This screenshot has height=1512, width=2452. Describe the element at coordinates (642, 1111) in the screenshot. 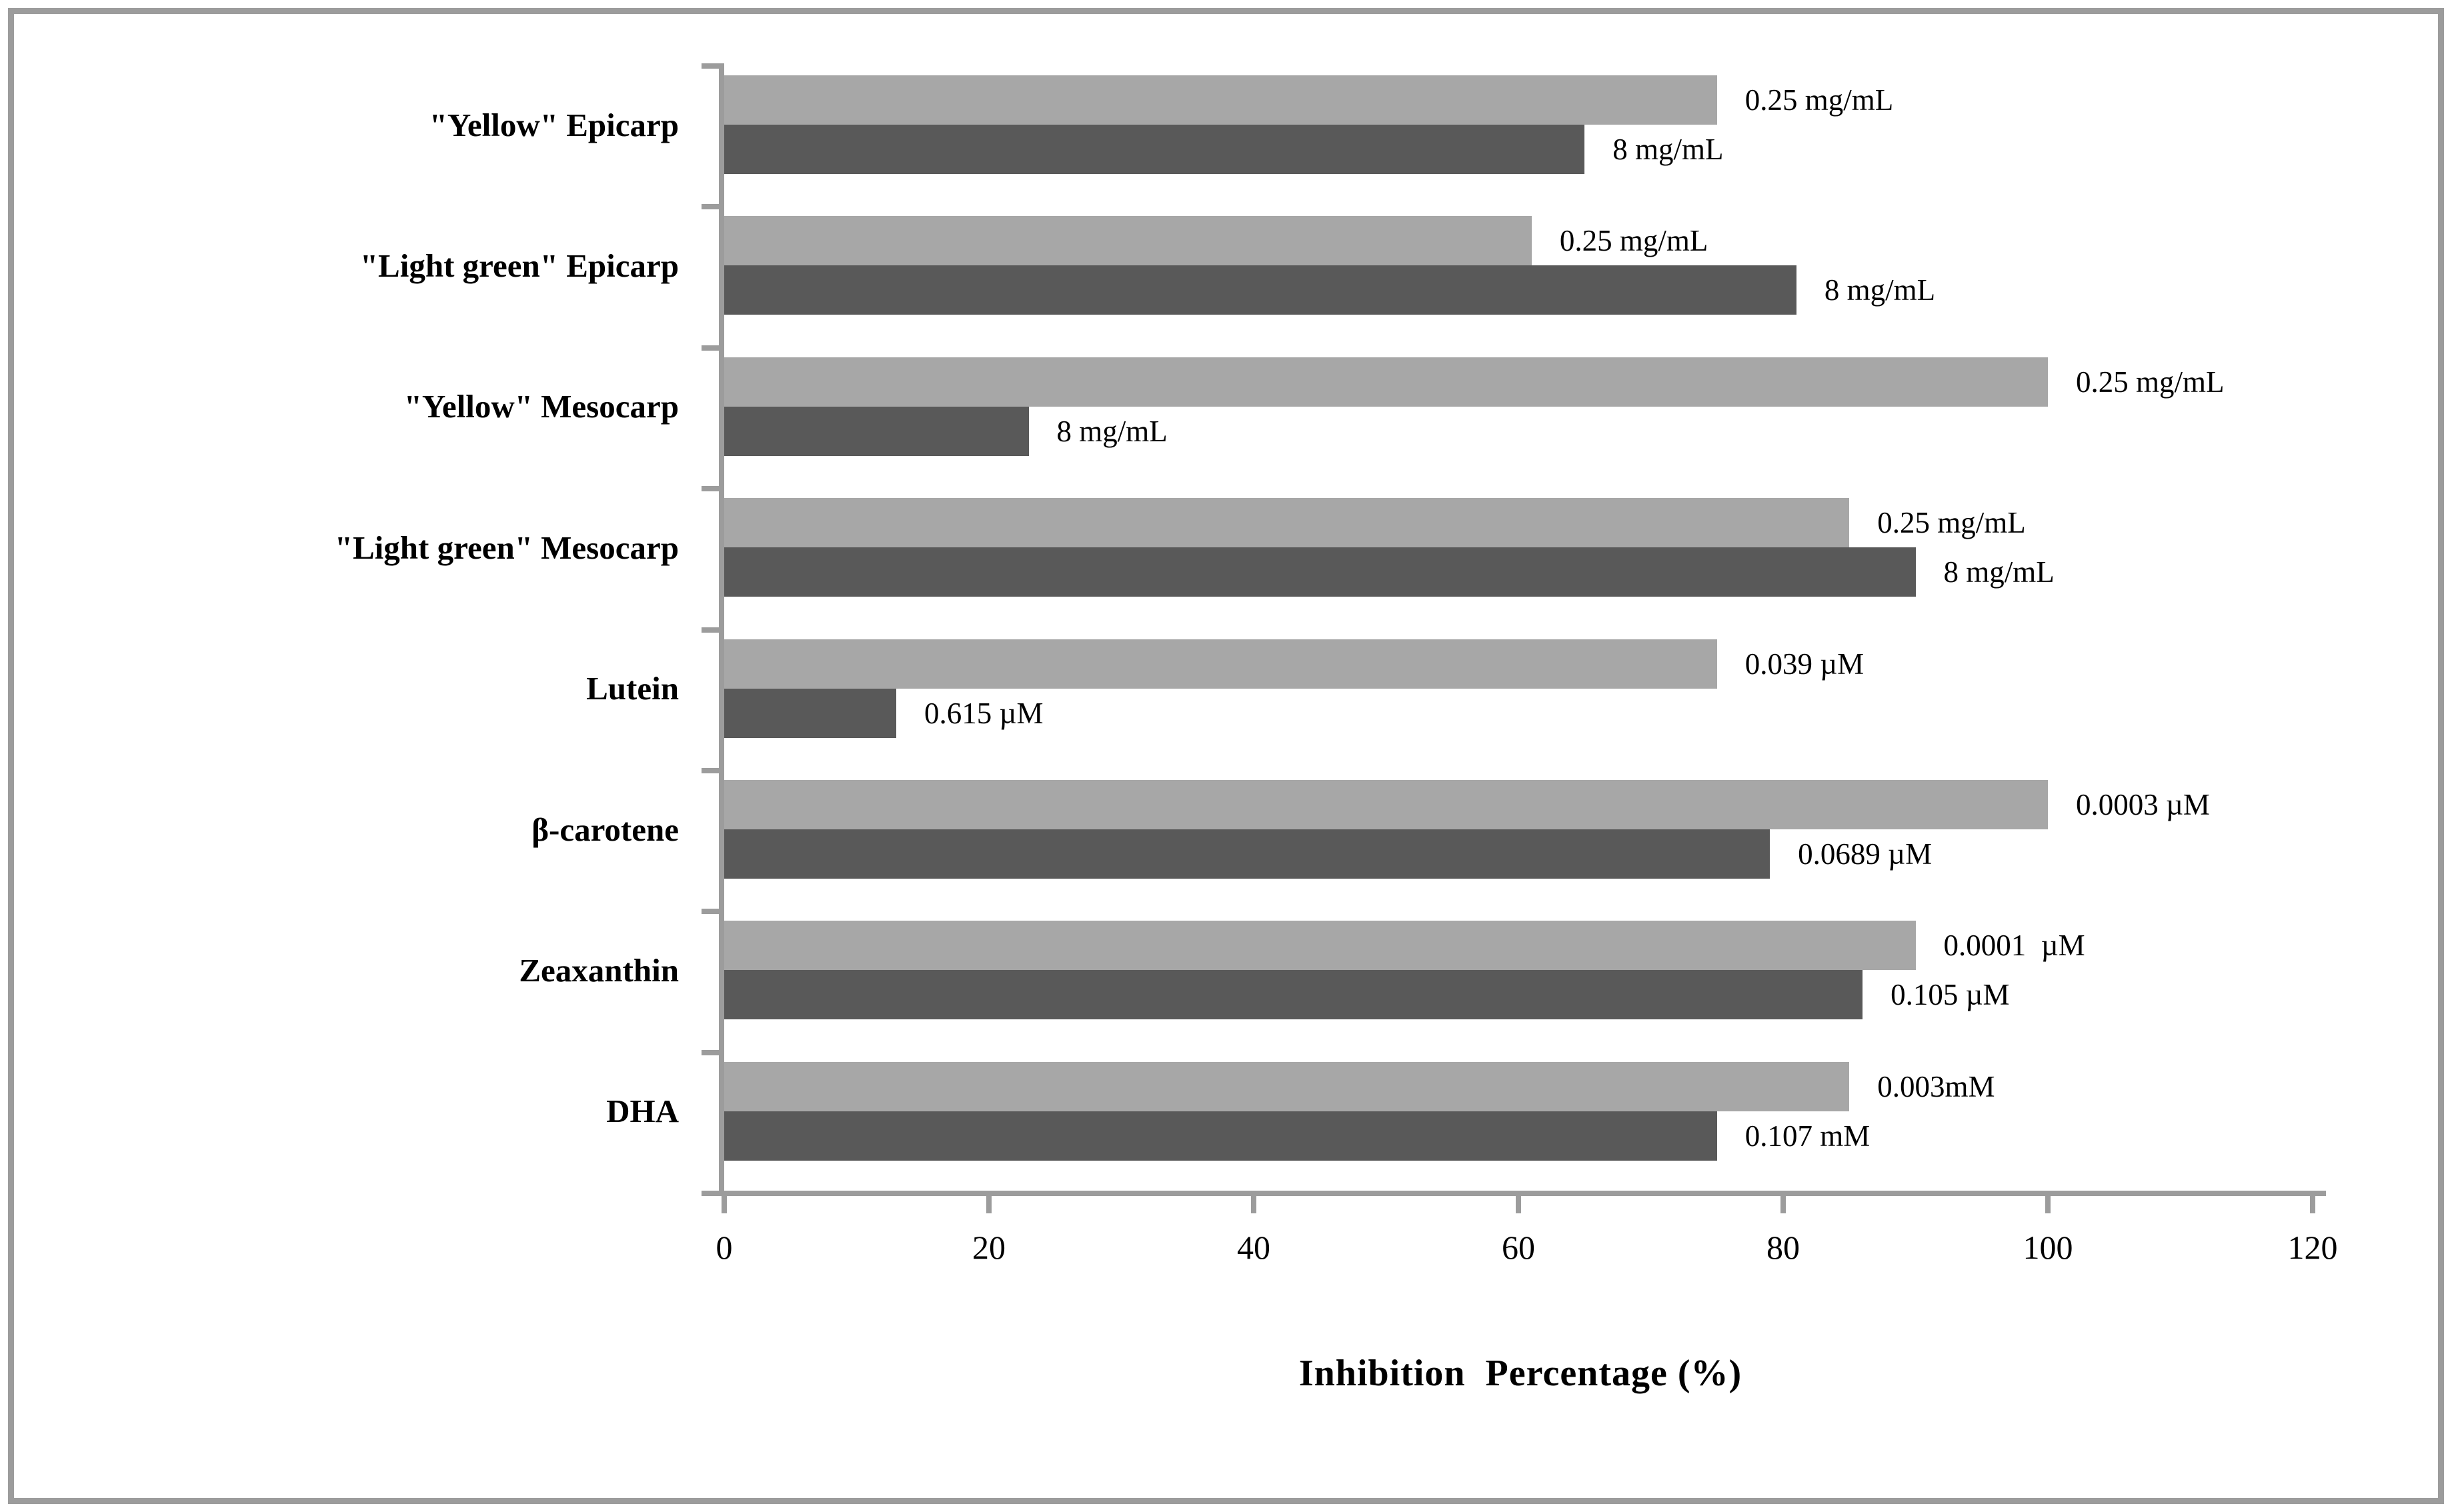

I see `category-label: DHA` at that location.